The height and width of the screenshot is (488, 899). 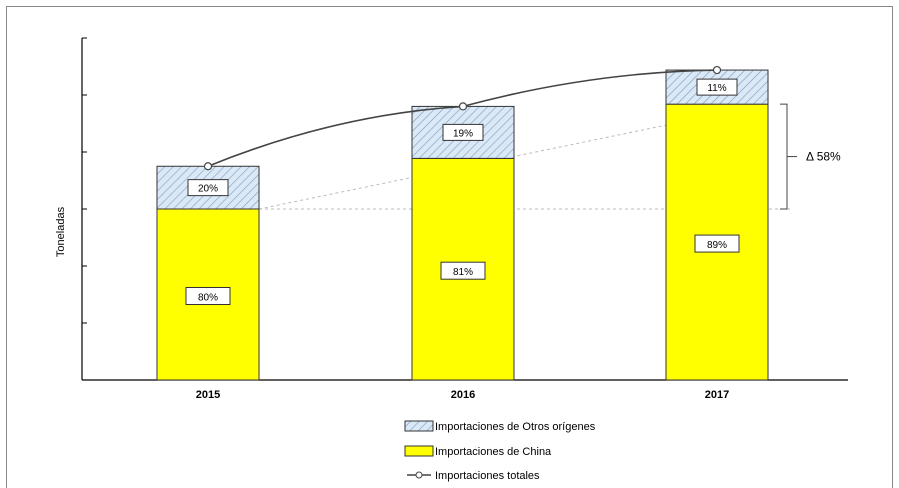 I want to click on legend-swatch-china, so click(x=419, y=451).